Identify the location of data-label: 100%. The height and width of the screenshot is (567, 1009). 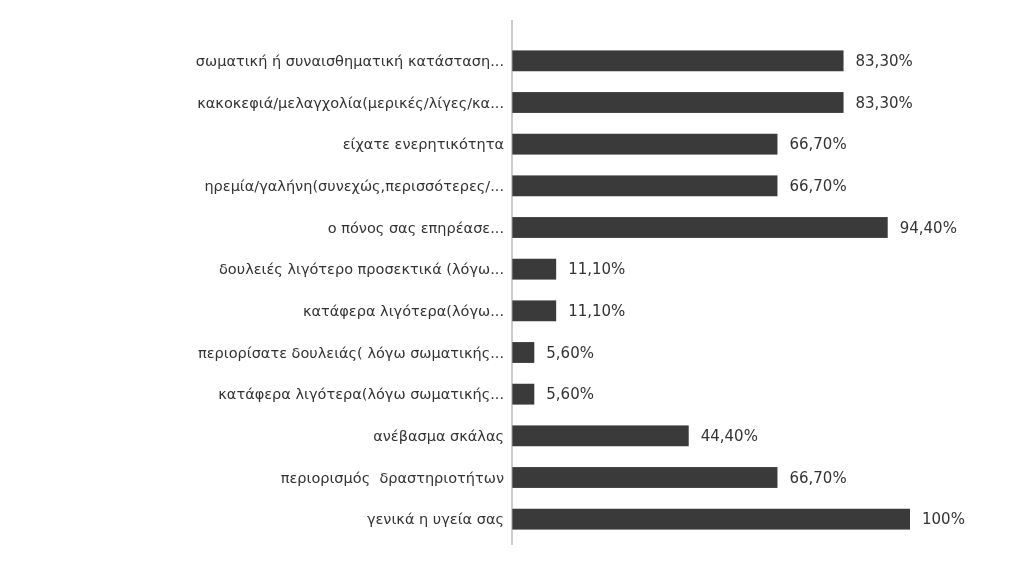
(943, 519).